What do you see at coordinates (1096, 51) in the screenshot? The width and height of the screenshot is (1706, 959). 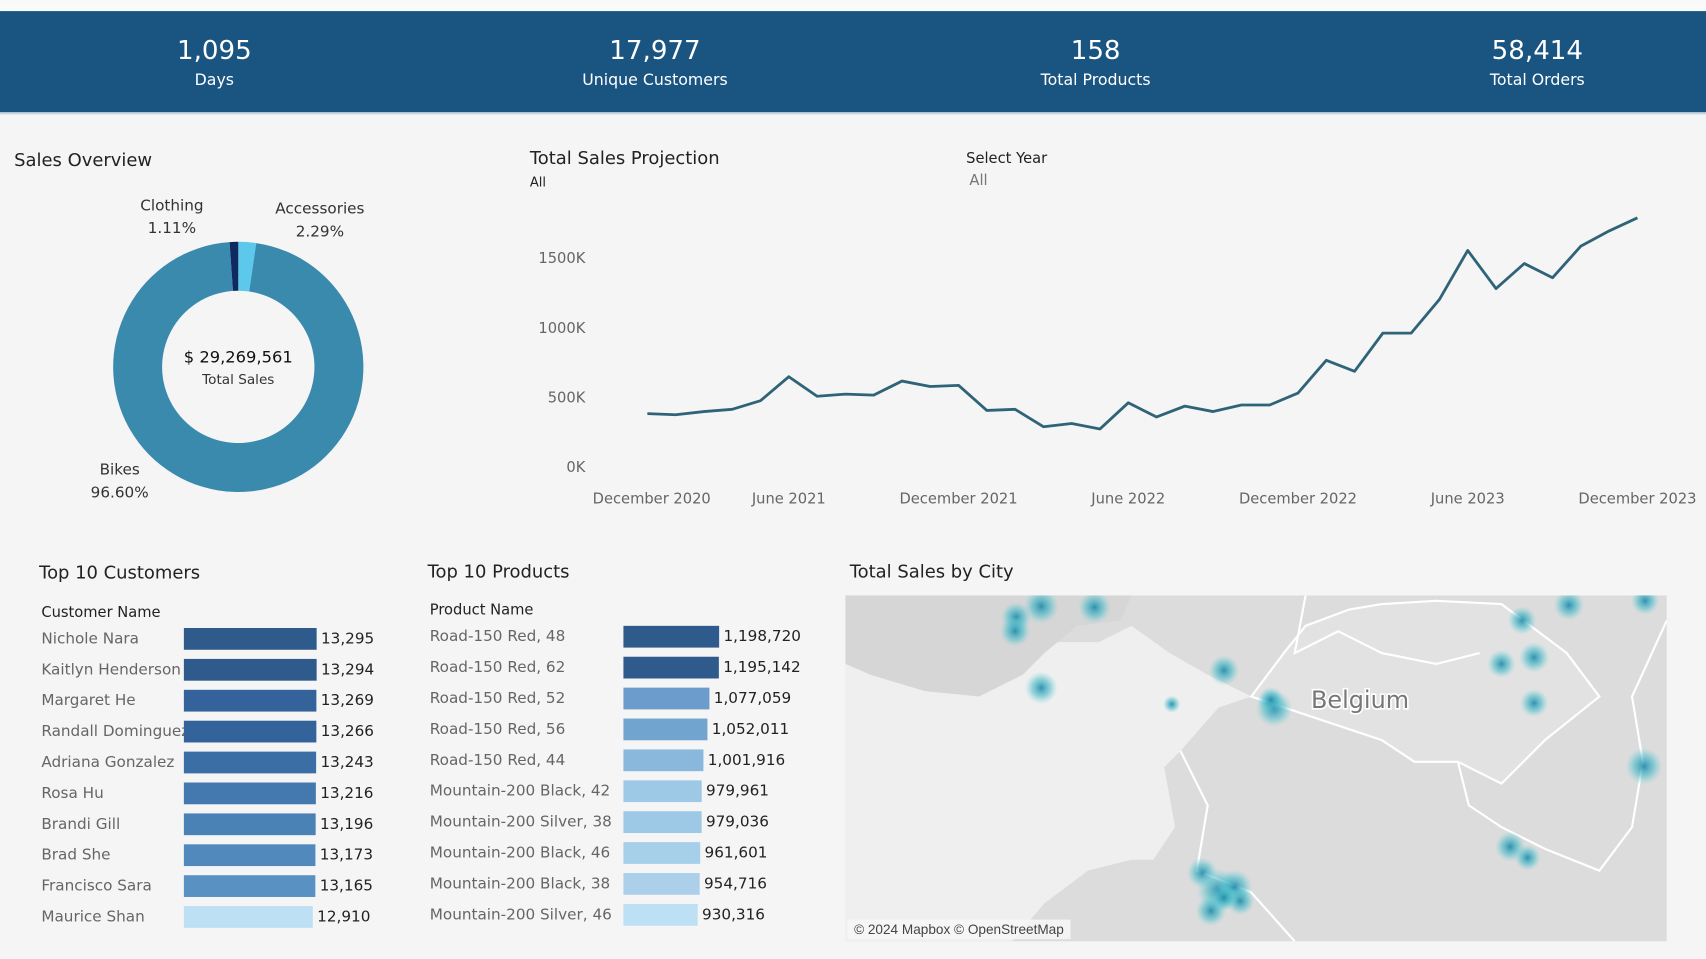 I see `kpi-value: 158` at bounding box center [1096, 51].